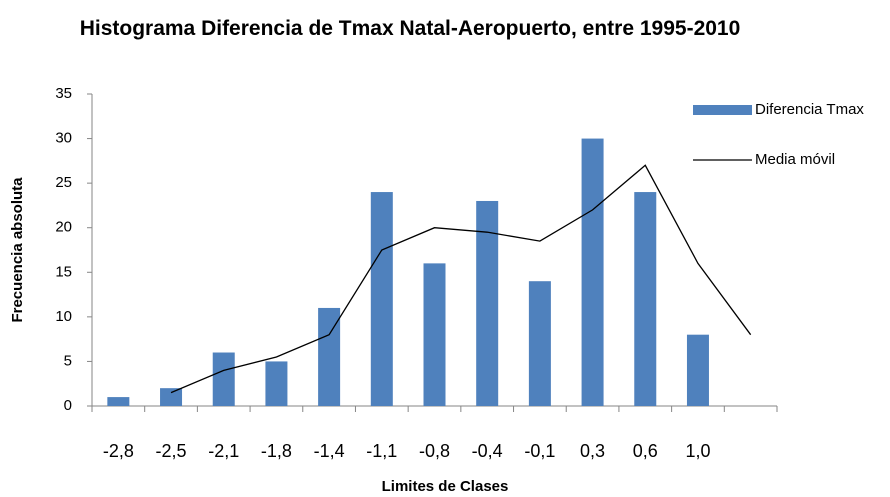 This screenshot has width=890, height=497. I want to click on x-tick-label: 0,3, so click(592, 451).